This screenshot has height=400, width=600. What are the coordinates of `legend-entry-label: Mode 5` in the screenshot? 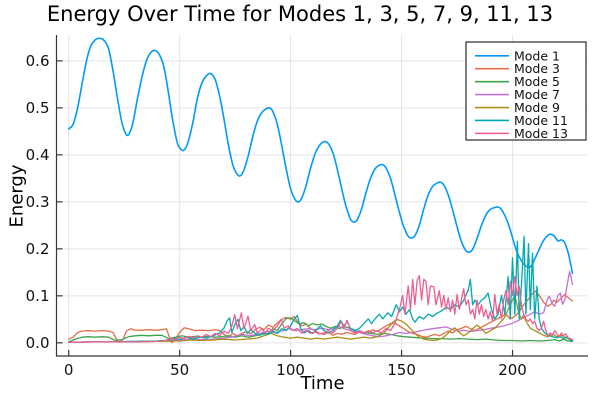 It's located at (537, 81).